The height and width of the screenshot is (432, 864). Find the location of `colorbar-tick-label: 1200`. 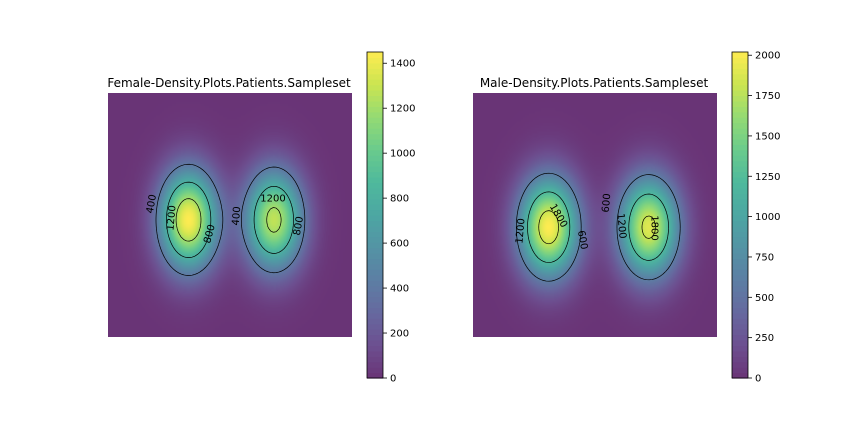

colorbar-tick-label: 1200 is located at coordinates (402, 109).